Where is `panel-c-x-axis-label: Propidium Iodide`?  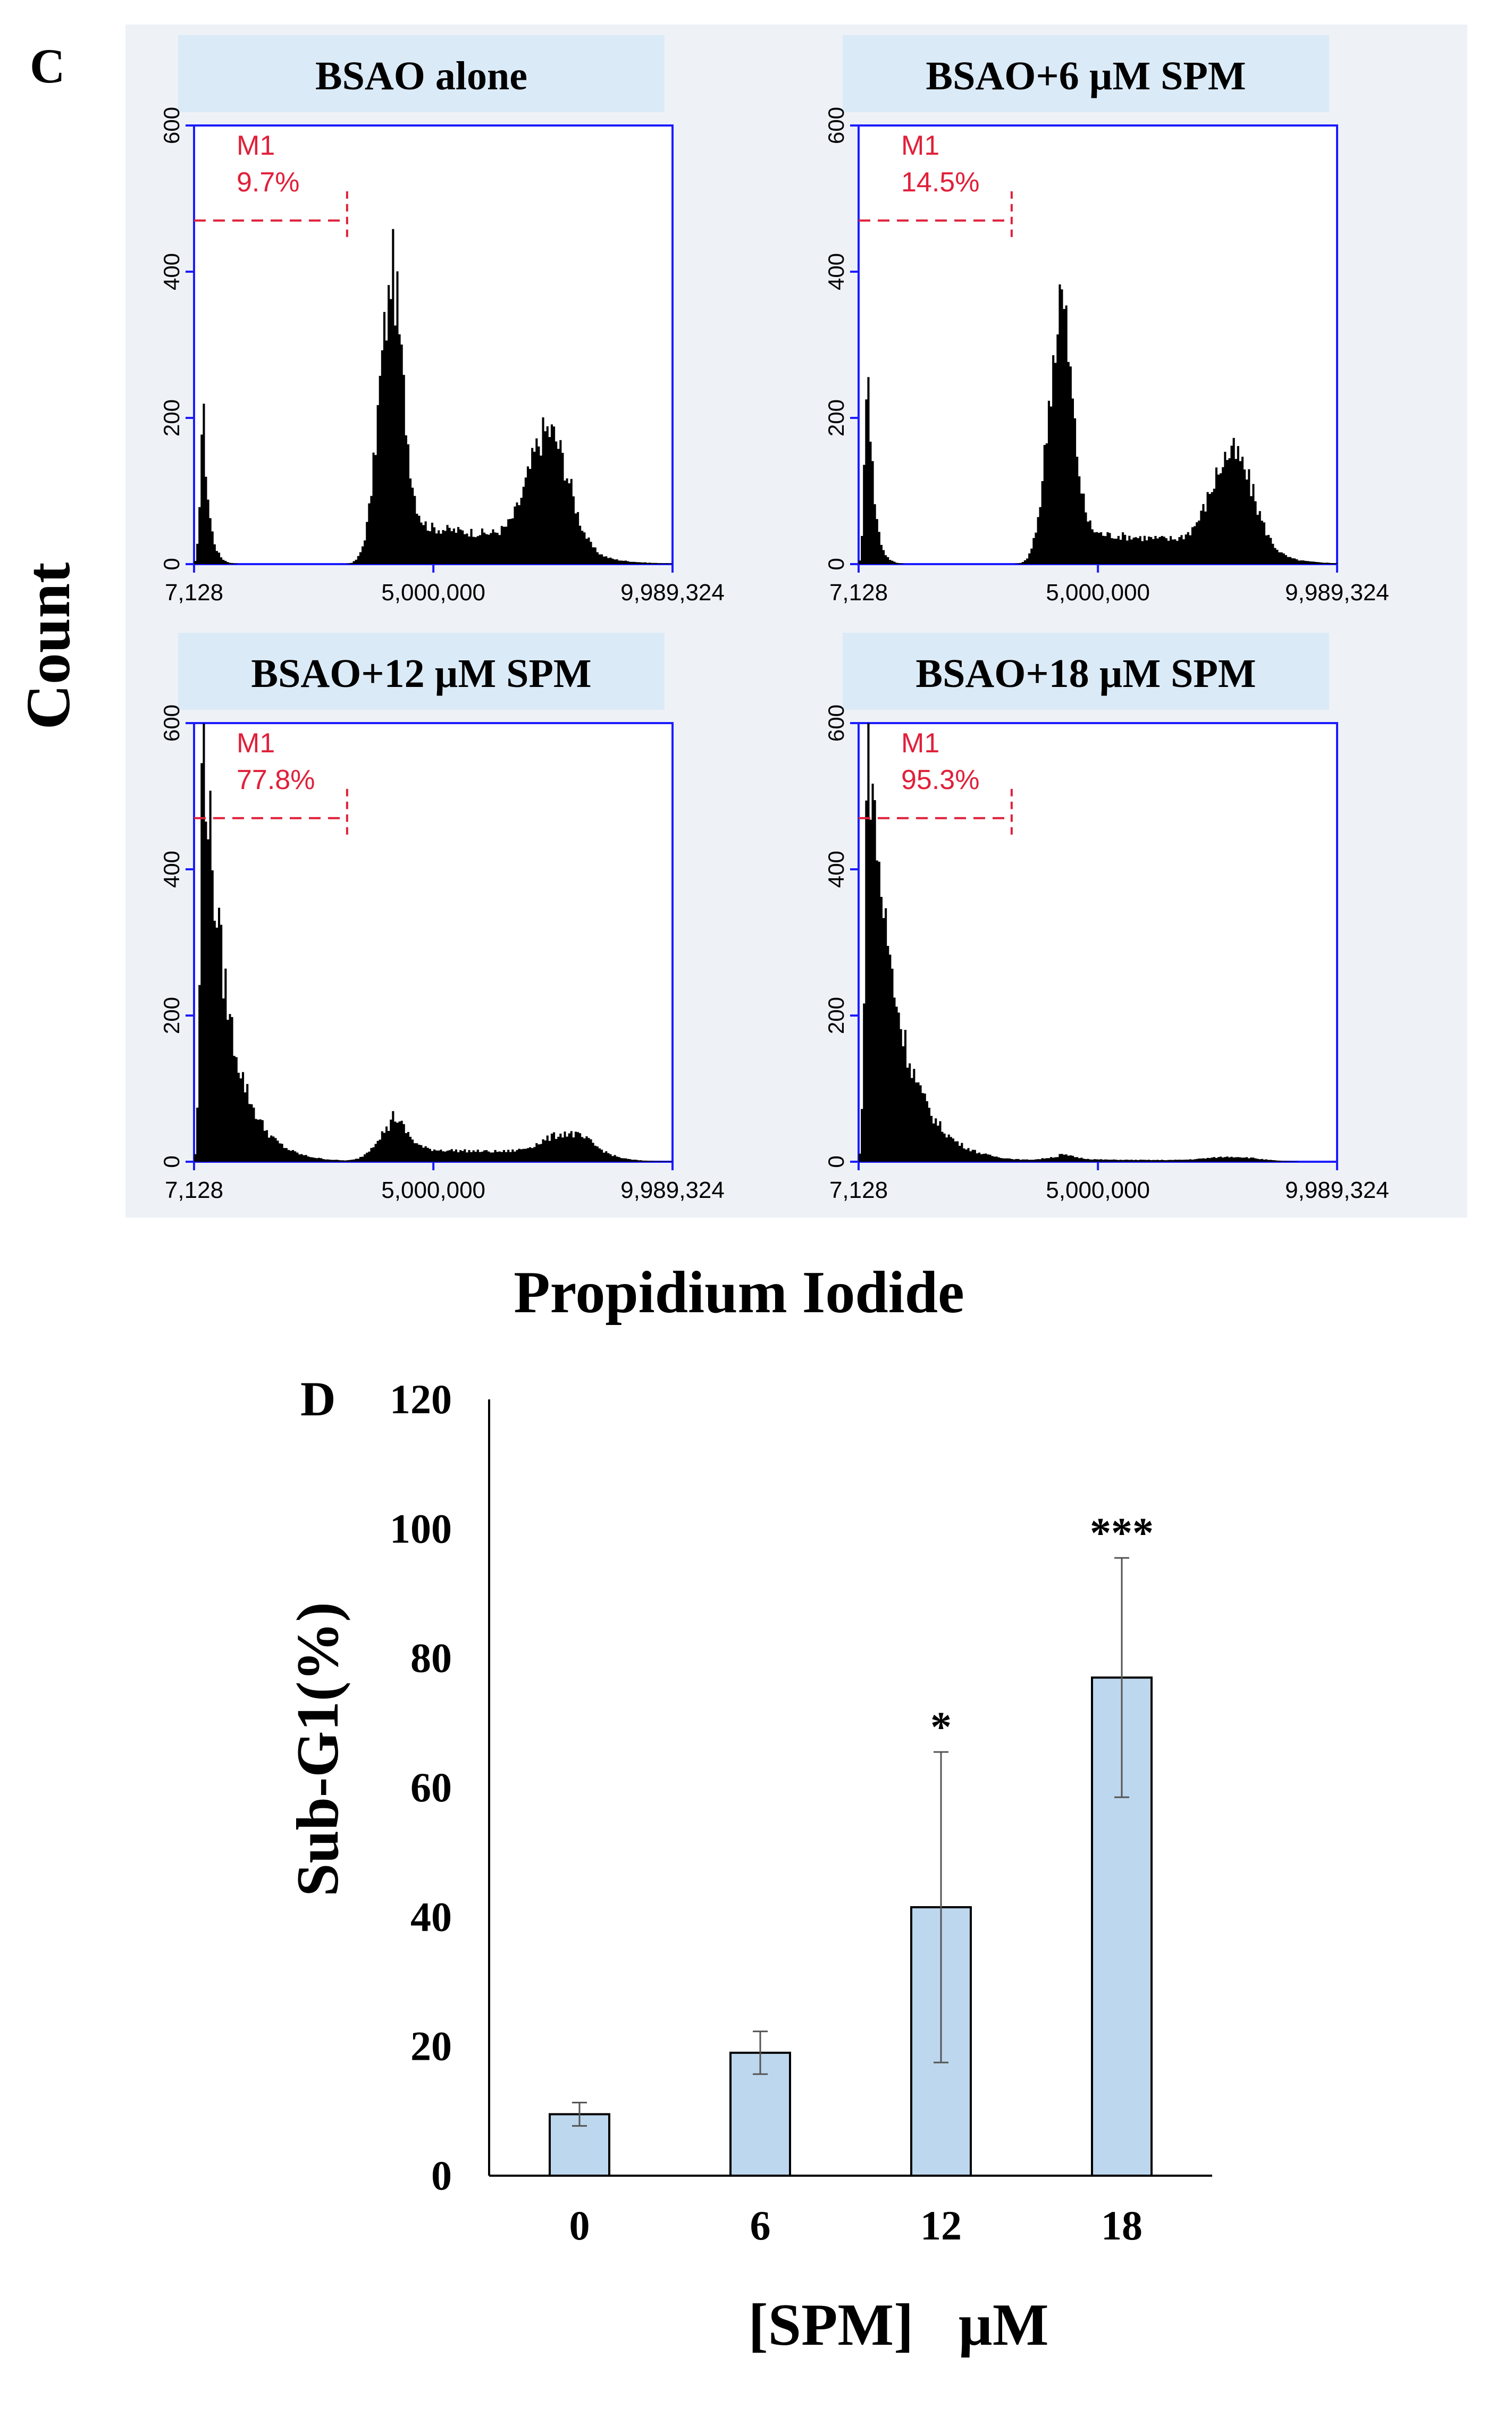 panel-c-x-axis-label: Propidium Iodide is located at coordinates (739, 1293).